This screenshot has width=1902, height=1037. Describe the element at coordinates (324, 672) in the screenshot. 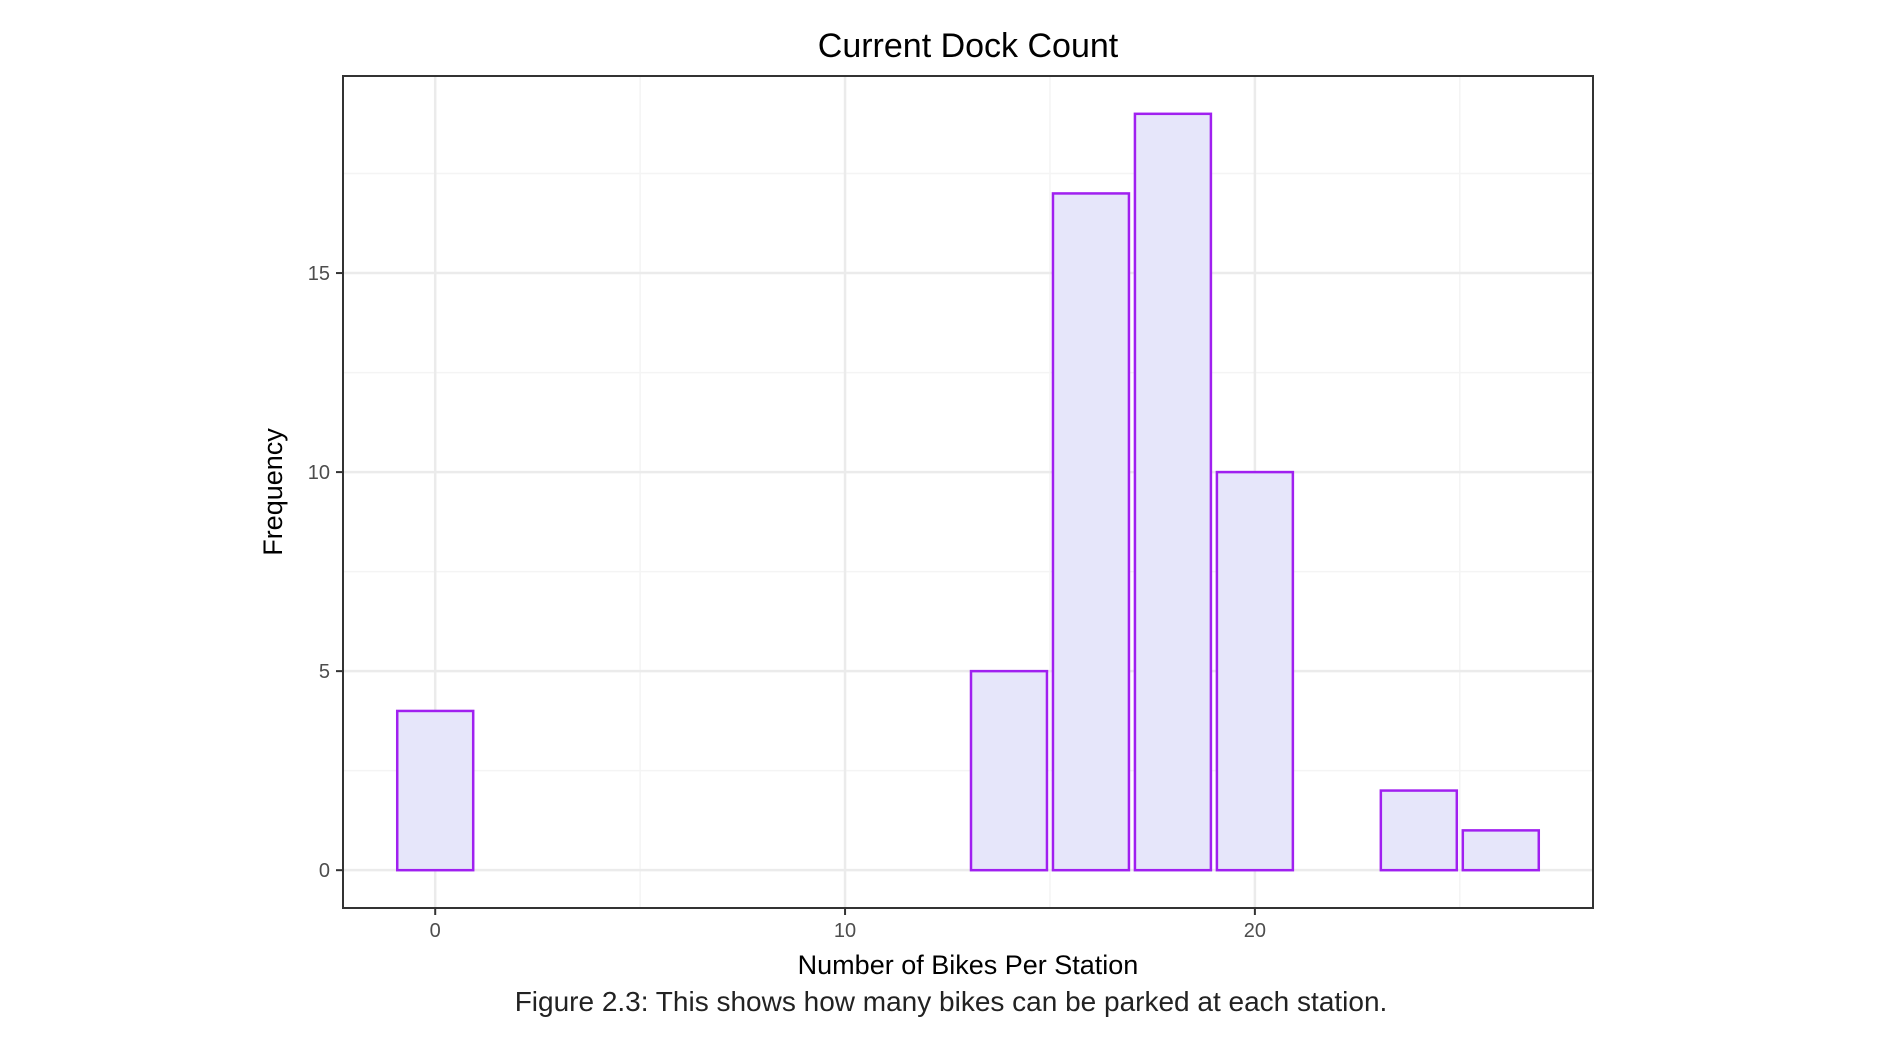

I see `y-tick-label: 5` at that location.